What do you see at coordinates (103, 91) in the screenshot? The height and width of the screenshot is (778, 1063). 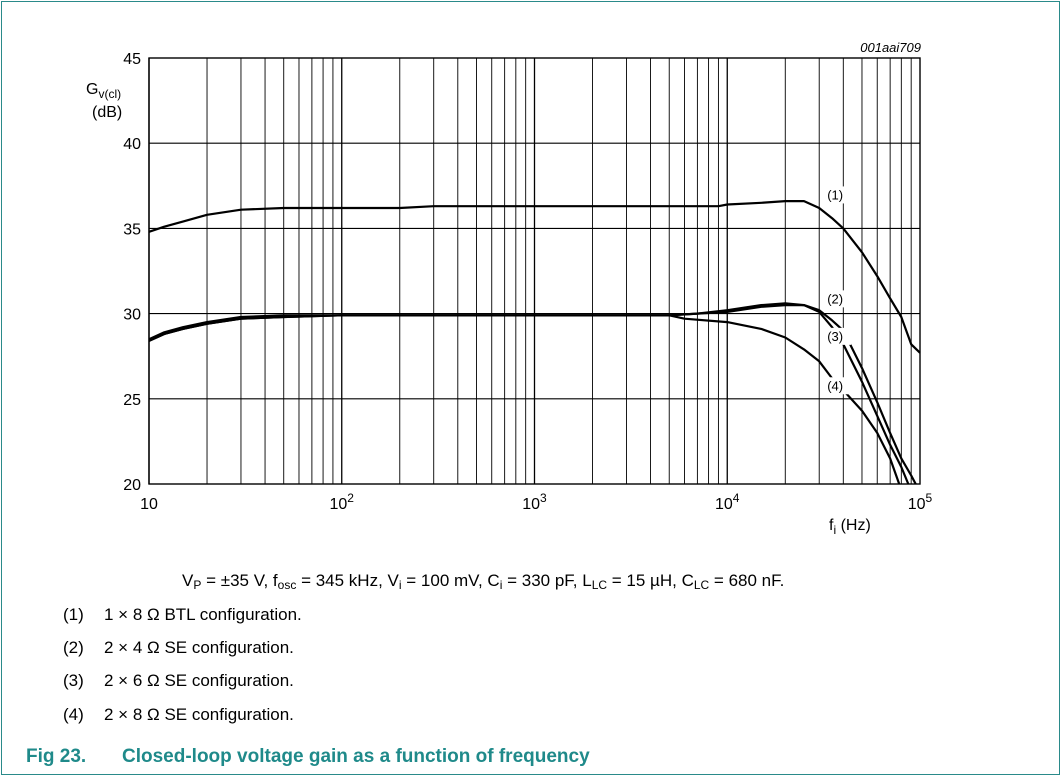 I see `y-axis-label: Gv(cl)` at bounding box center [103, 91].